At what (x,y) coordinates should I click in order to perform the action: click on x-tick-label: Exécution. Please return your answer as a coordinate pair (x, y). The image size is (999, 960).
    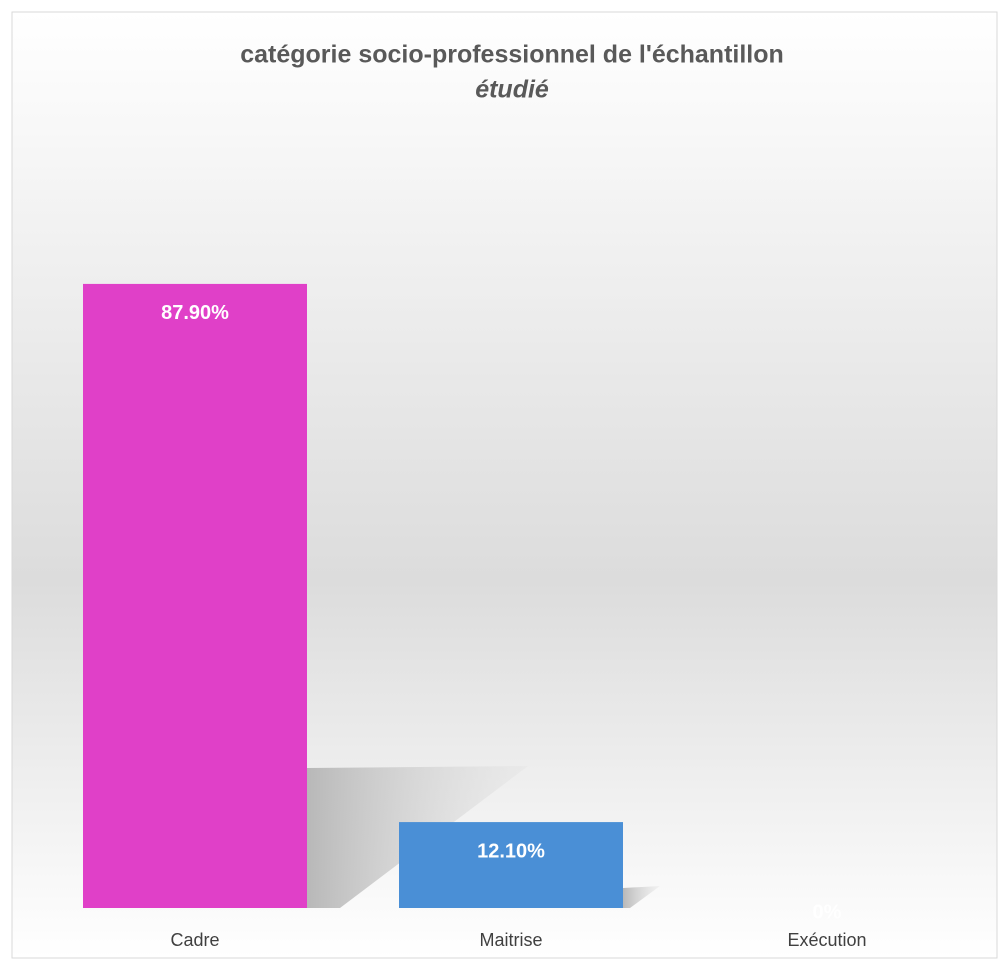
    Looking at the image, I should click on (826, 940).